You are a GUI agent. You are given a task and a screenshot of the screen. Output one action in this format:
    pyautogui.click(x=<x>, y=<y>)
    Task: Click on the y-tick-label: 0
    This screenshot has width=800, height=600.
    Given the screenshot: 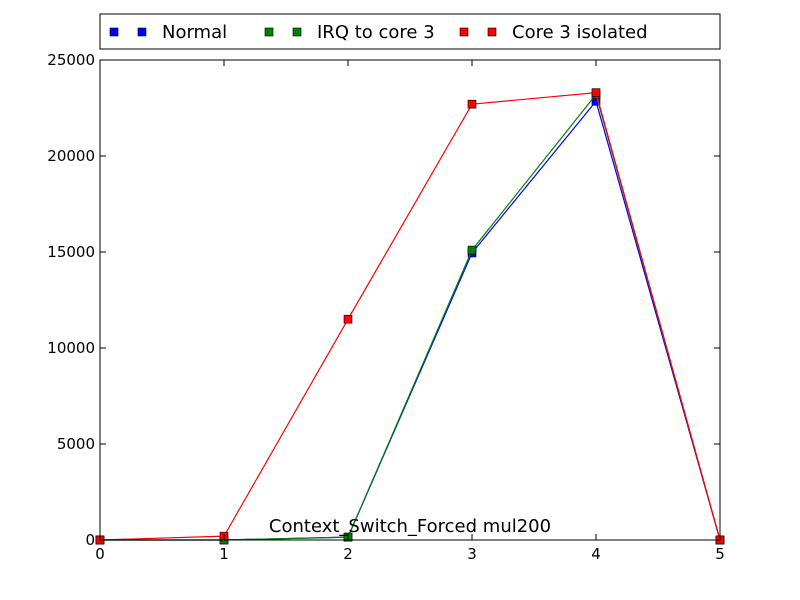 What is the action you would take?
    pyautogui.click(x=90, y=540)
    